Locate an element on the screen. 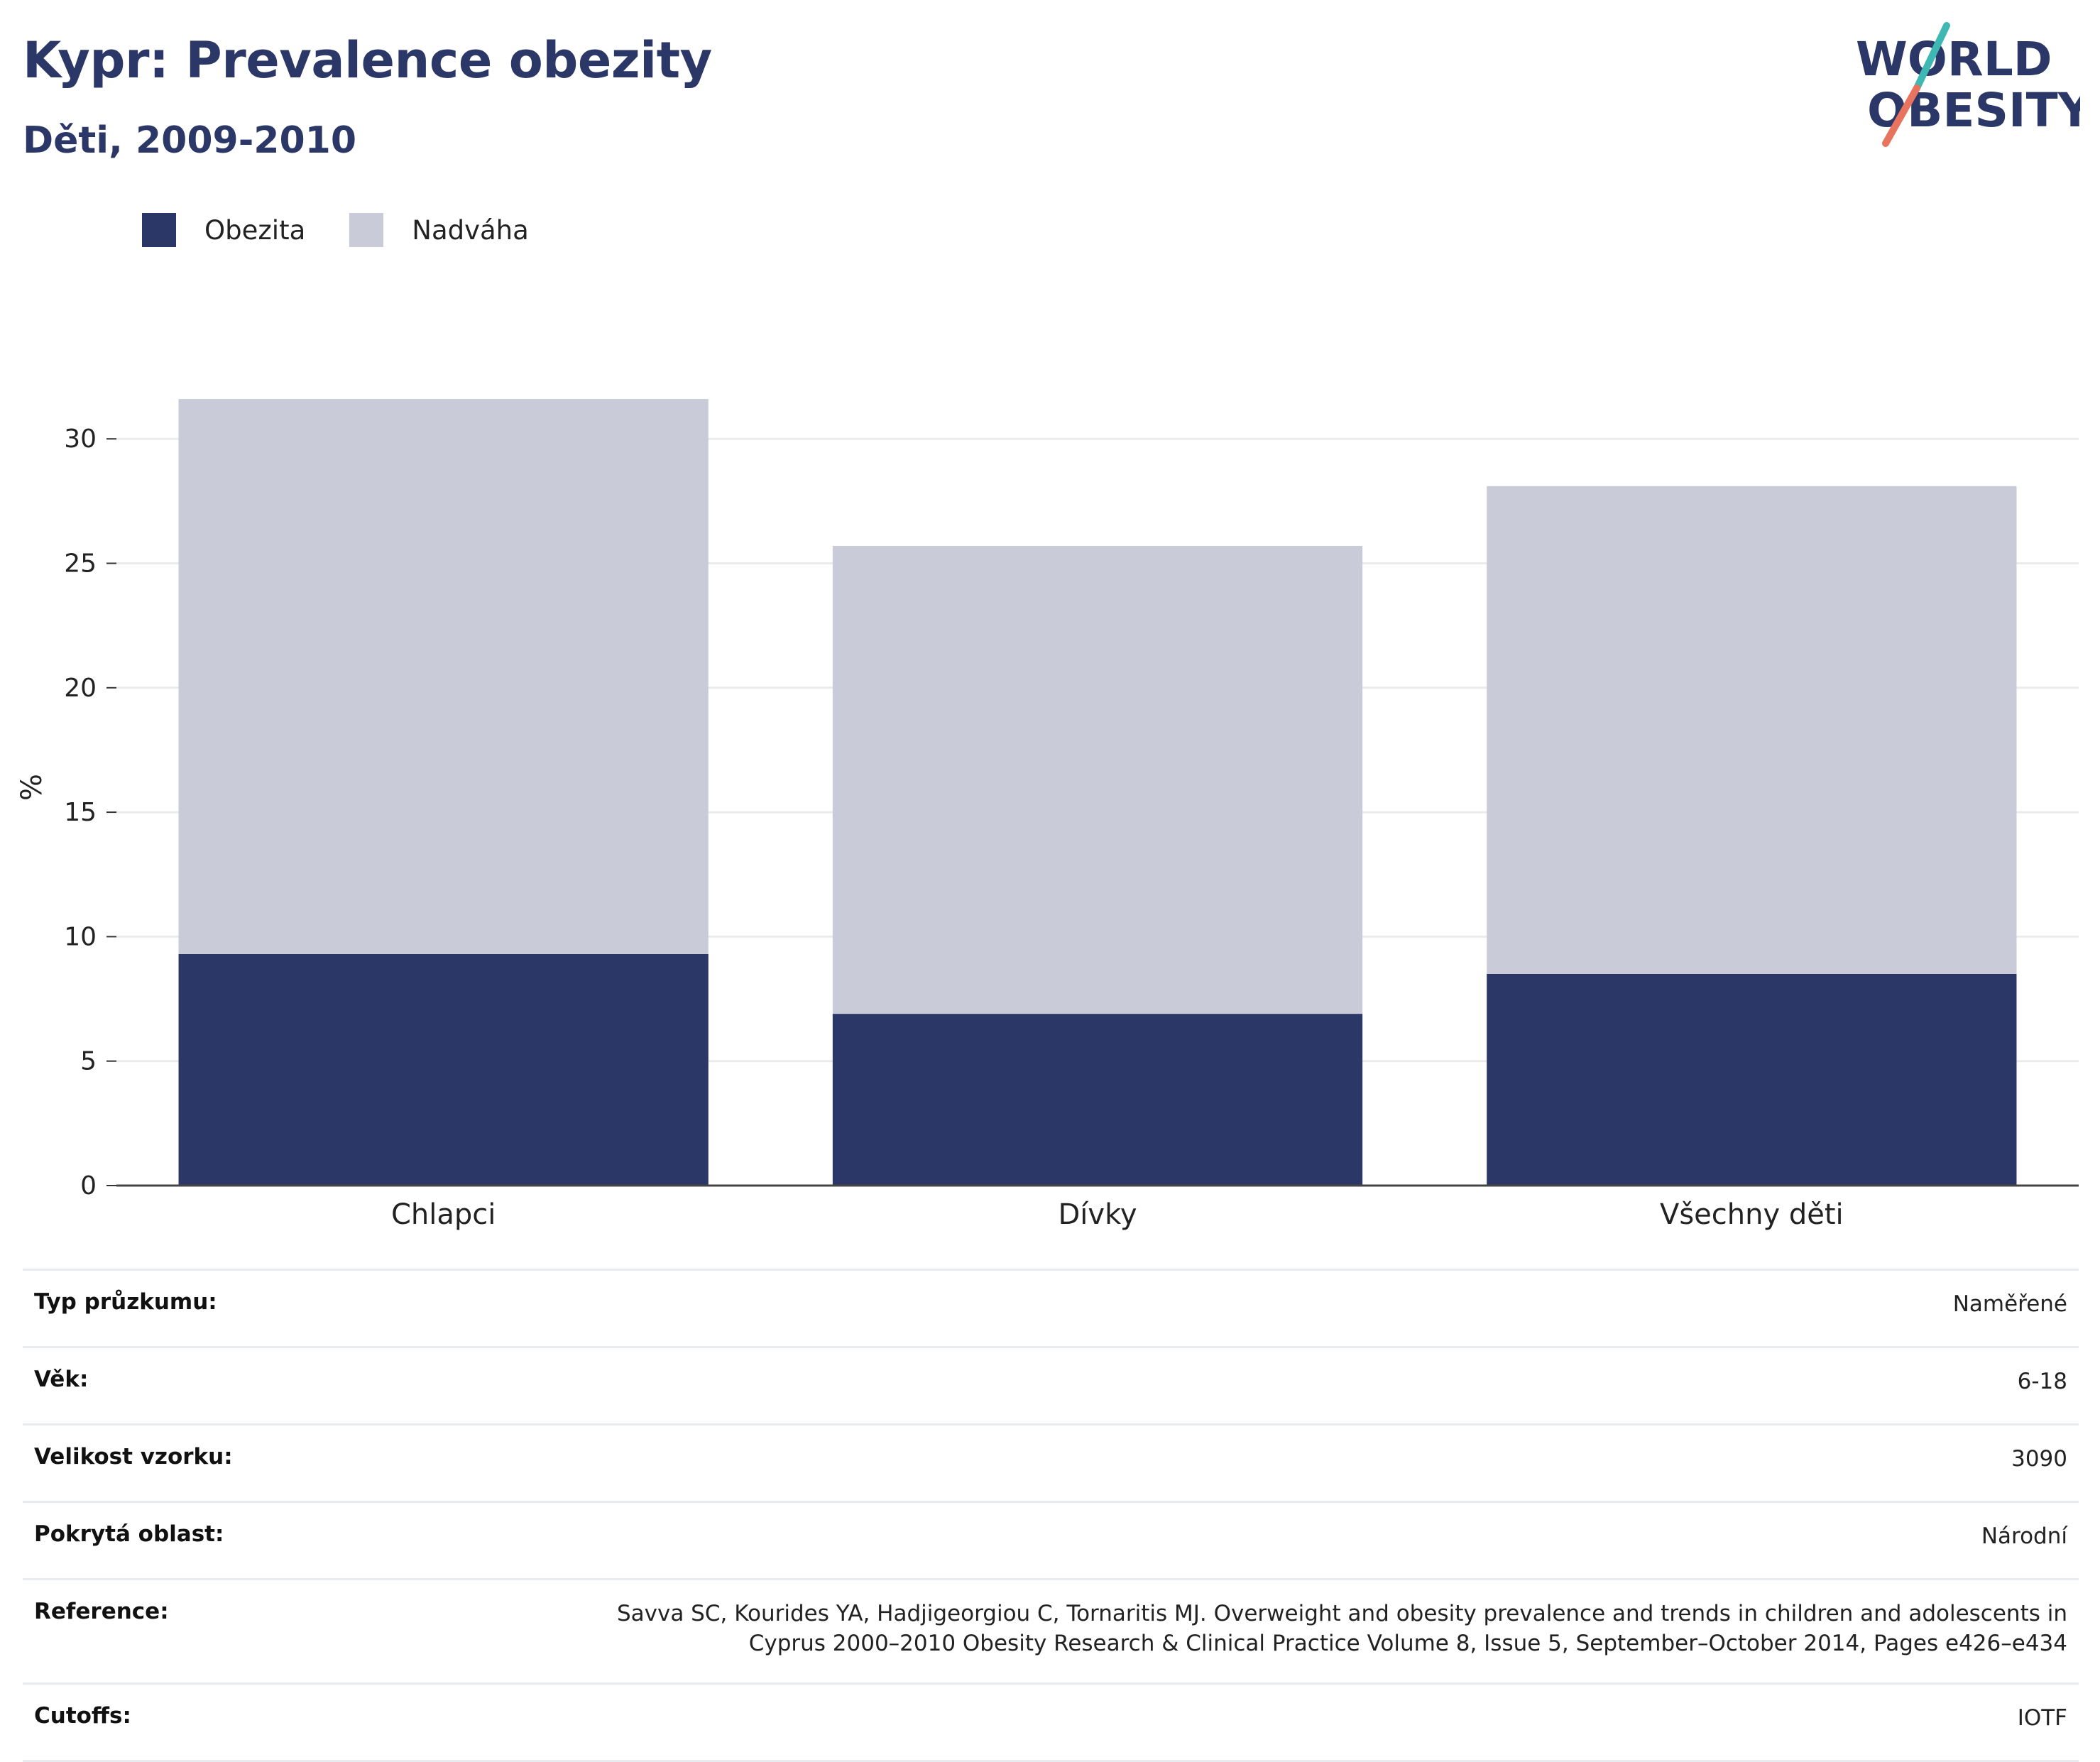 Image resolution: width=2100 pixels, height=1762 pixels. info-key: Reference: is located at coordinates (101, 1611).